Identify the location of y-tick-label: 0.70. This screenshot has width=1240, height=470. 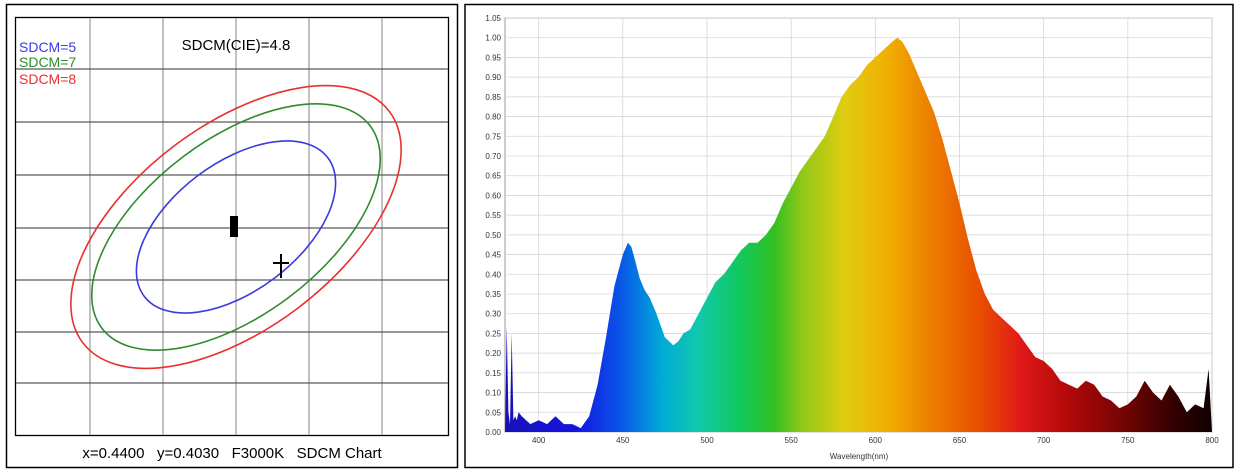
(493, 156).